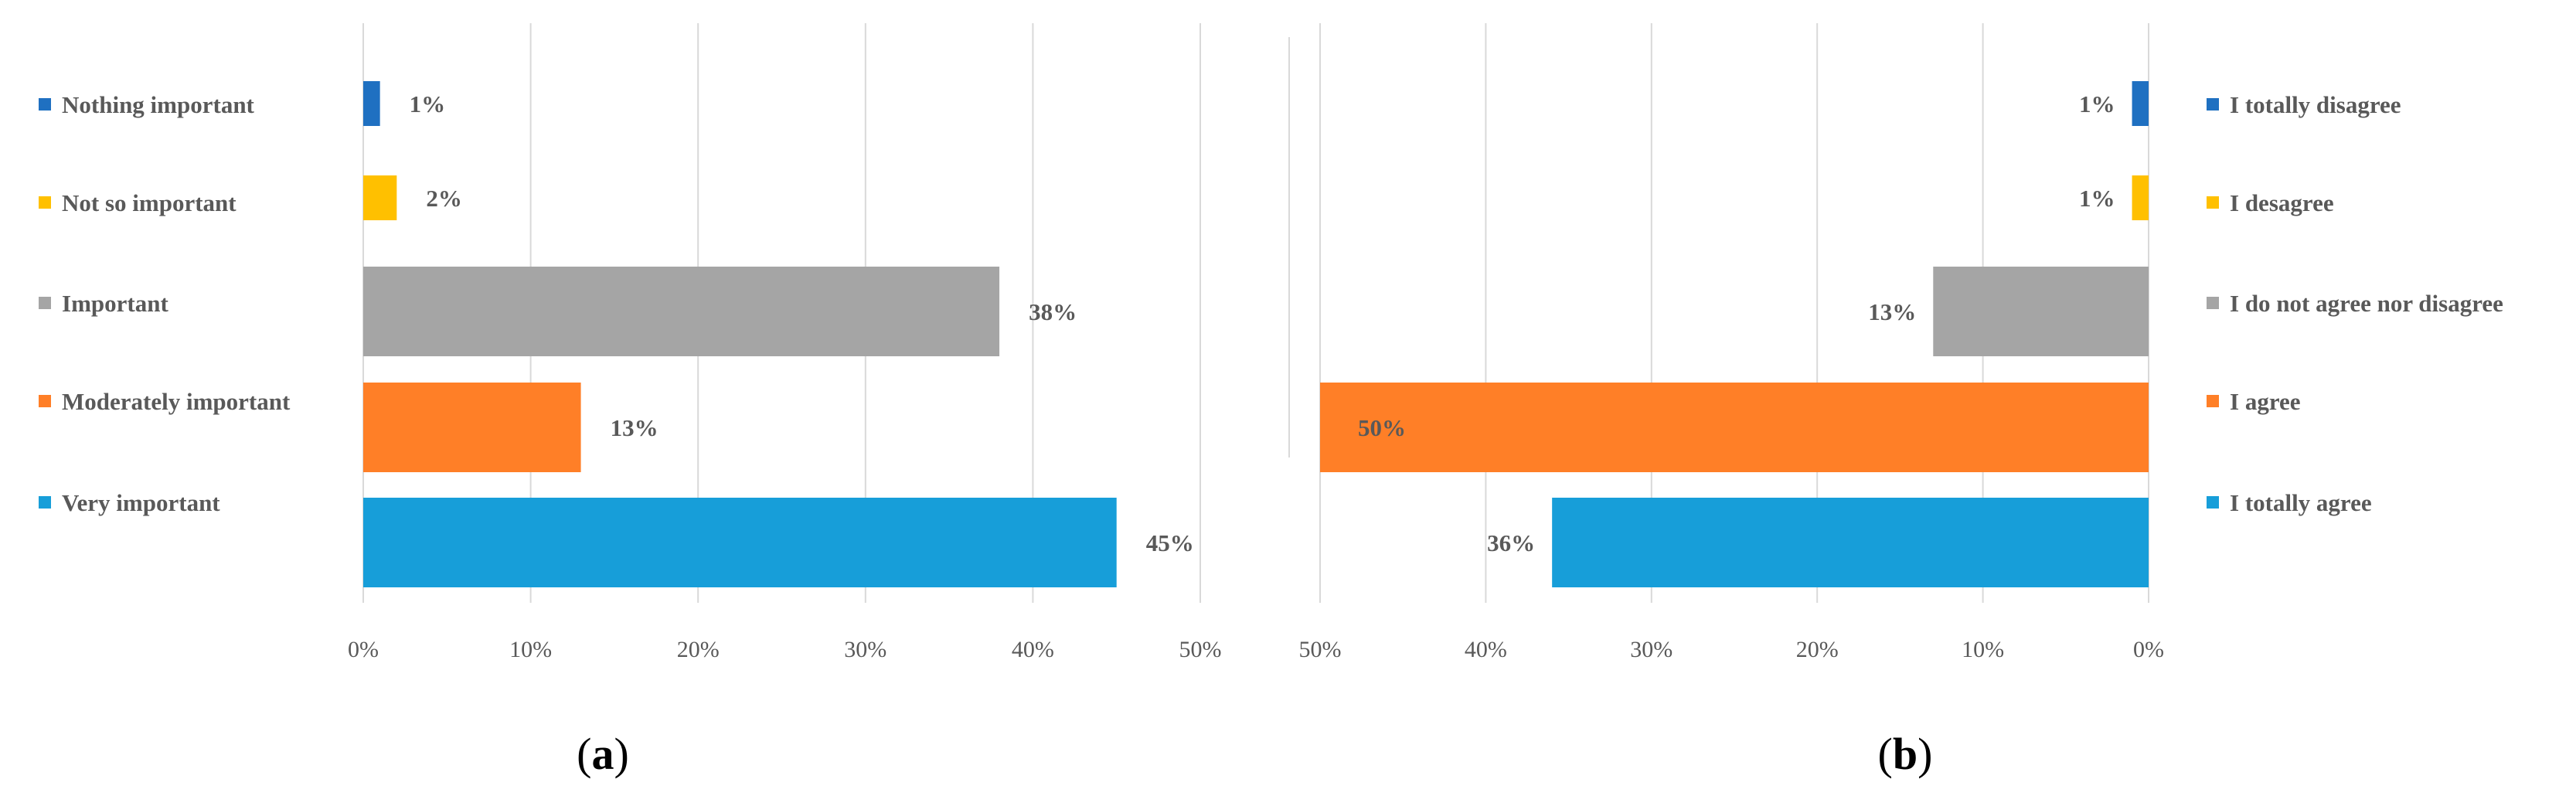 The image size is (2576, 796). Describe the element at coordinates (115, 304) in the screenshot. I see `legend-item: Important` at that location.